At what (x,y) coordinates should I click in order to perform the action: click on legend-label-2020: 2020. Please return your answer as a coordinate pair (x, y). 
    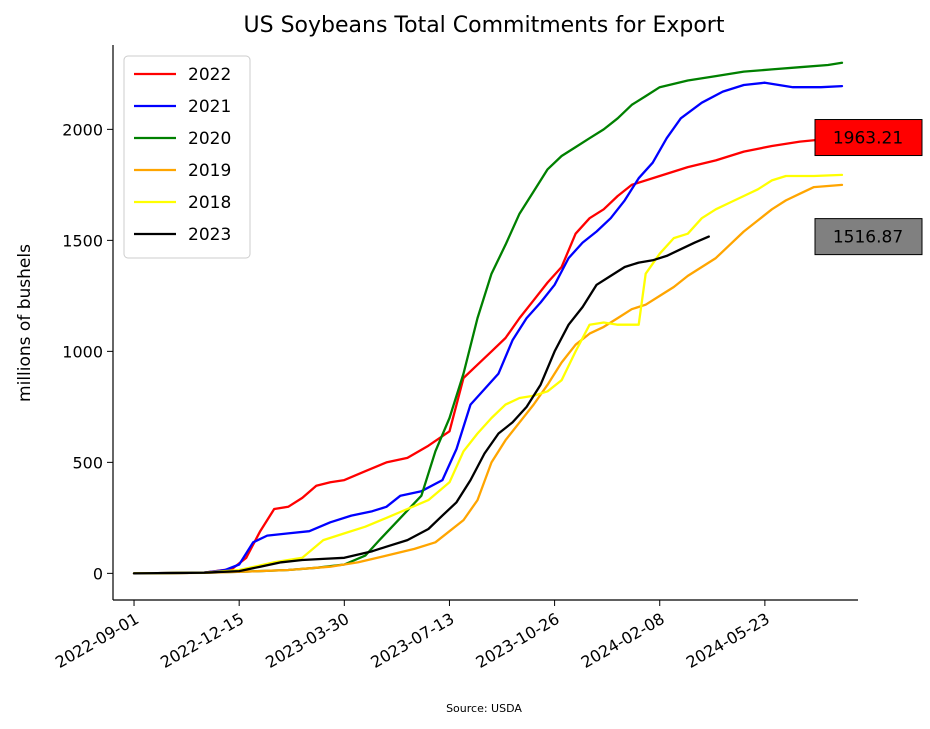
    Looking at the image, I should click on (209, 139).